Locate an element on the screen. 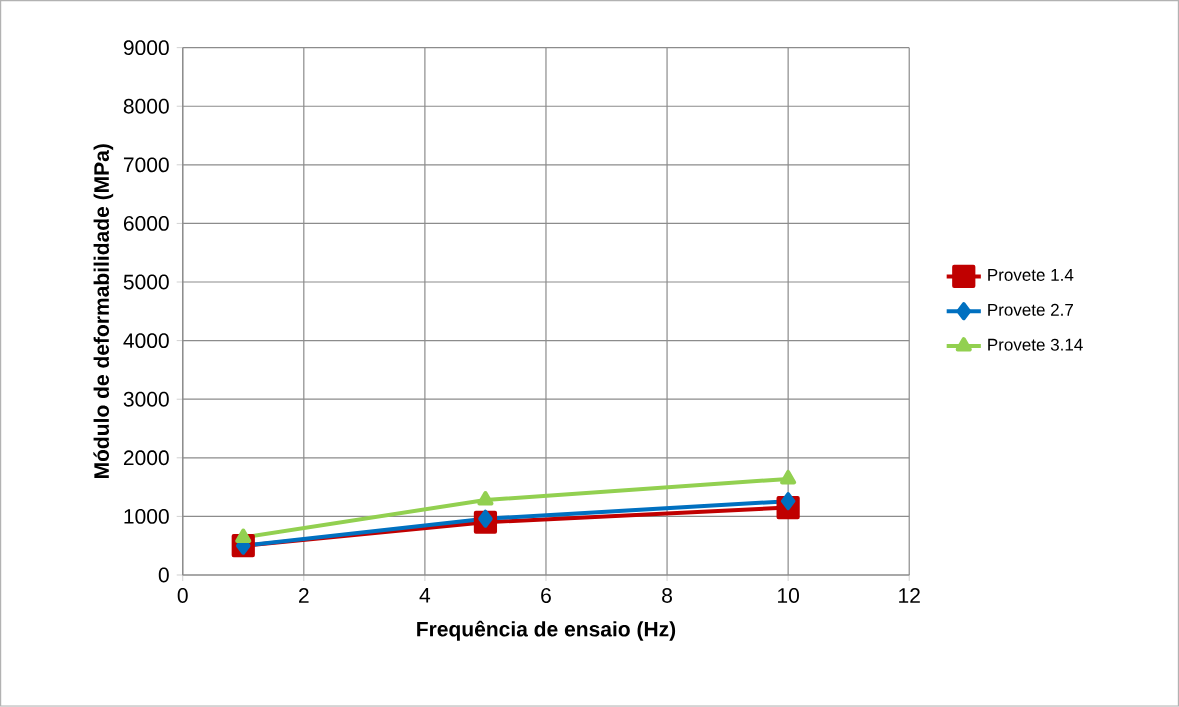 The width and height of the screenshot is (1179, 707). legend-label: Provete 2.7 is located at coordinates (1030, 309).